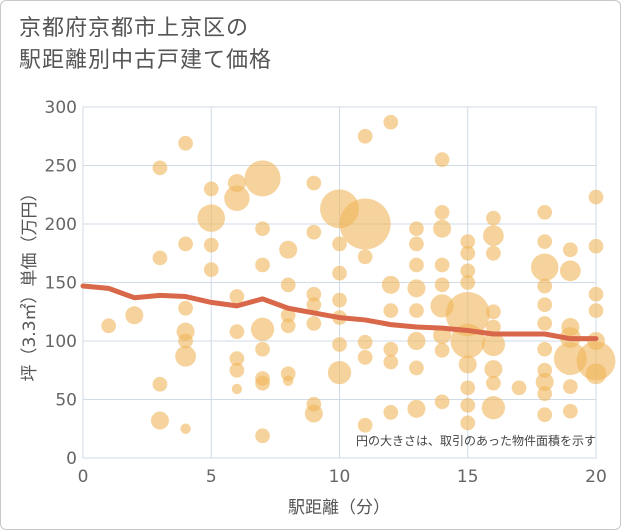  I want to click on x-tick-label: 0, so click(83, 477).